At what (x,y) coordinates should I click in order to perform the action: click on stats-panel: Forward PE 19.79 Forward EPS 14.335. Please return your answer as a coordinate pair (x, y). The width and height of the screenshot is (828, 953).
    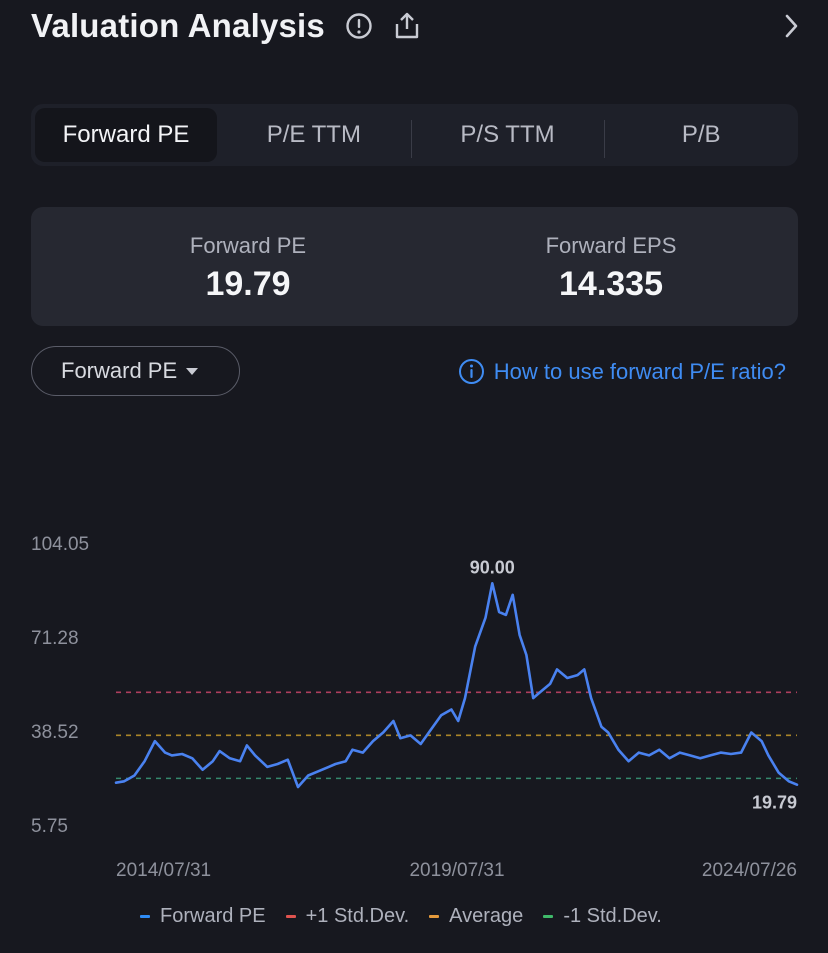
    Looking at the image, I should click on (414, 266).